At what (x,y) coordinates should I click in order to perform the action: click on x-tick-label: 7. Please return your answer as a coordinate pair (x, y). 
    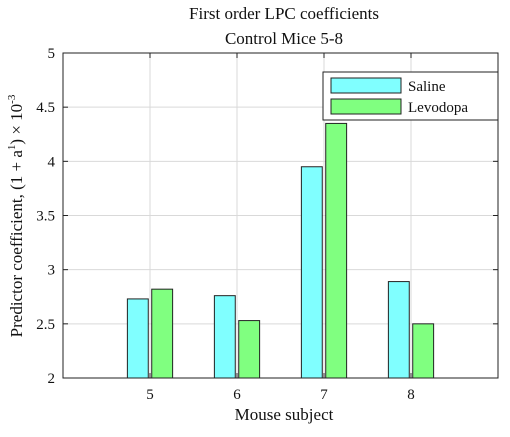
    Looking at the image, I should click on (324, 395).